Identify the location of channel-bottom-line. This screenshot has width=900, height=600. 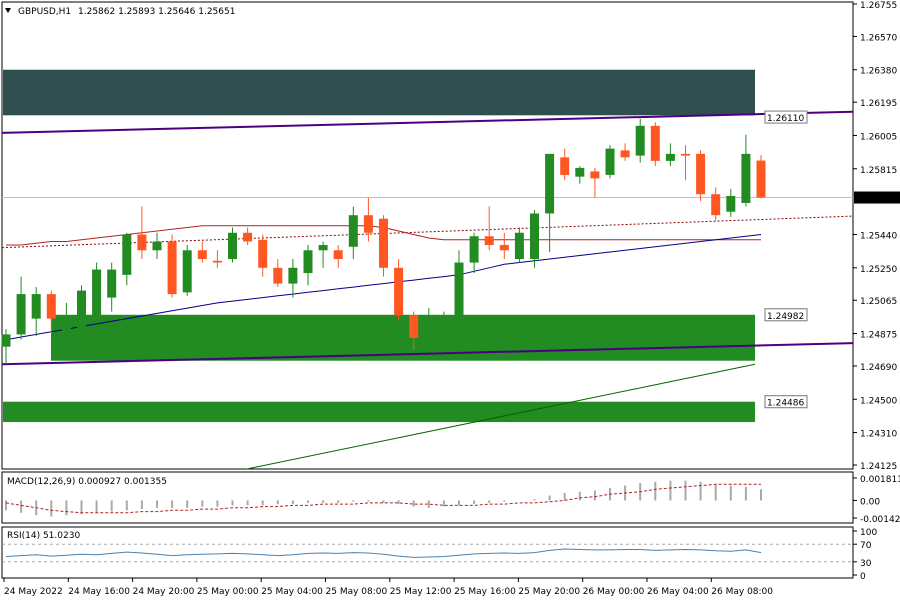
(427, 354).